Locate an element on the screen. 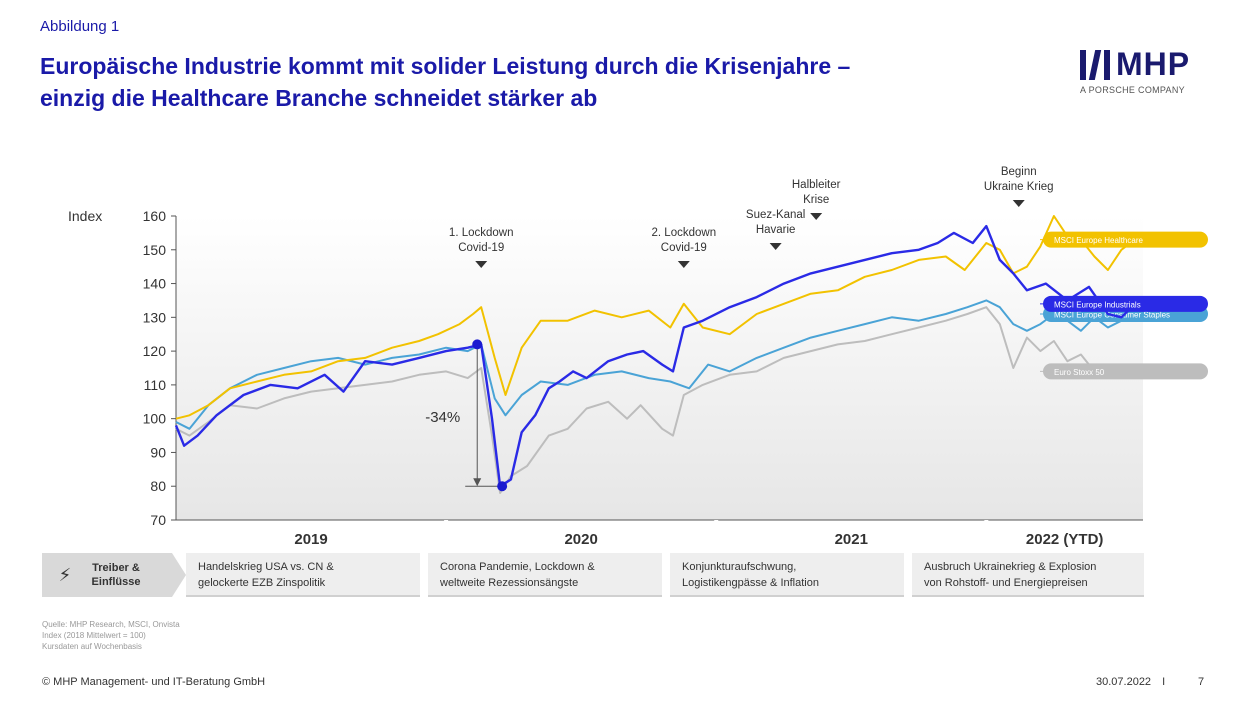  logo-subtitle: A PORSCHE COMPANY is located at coordinates (1132, 90).